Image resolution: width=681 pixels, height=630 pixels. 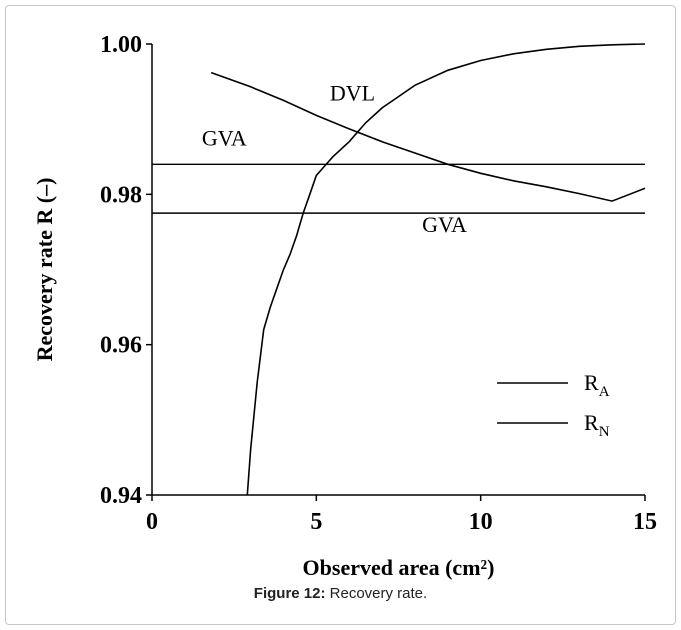 What do you see at coordinates (152, 522) in the screenshot?
I see `x-tick-label: 0` at bounding box center [152, 522].